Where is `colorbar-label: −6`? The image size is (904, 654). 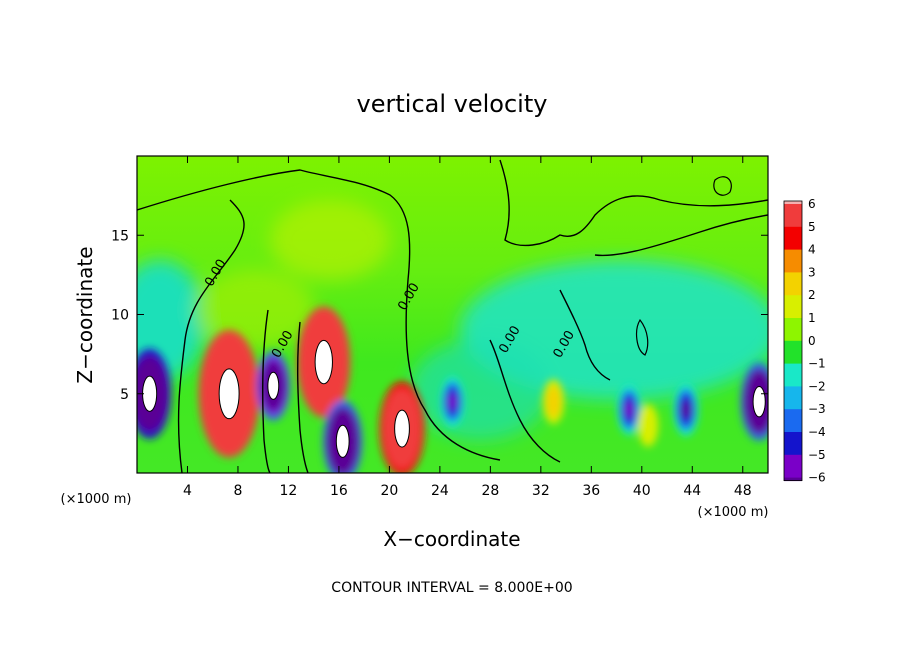 colorbar-label: −6 is located at coordinates (817, 478).